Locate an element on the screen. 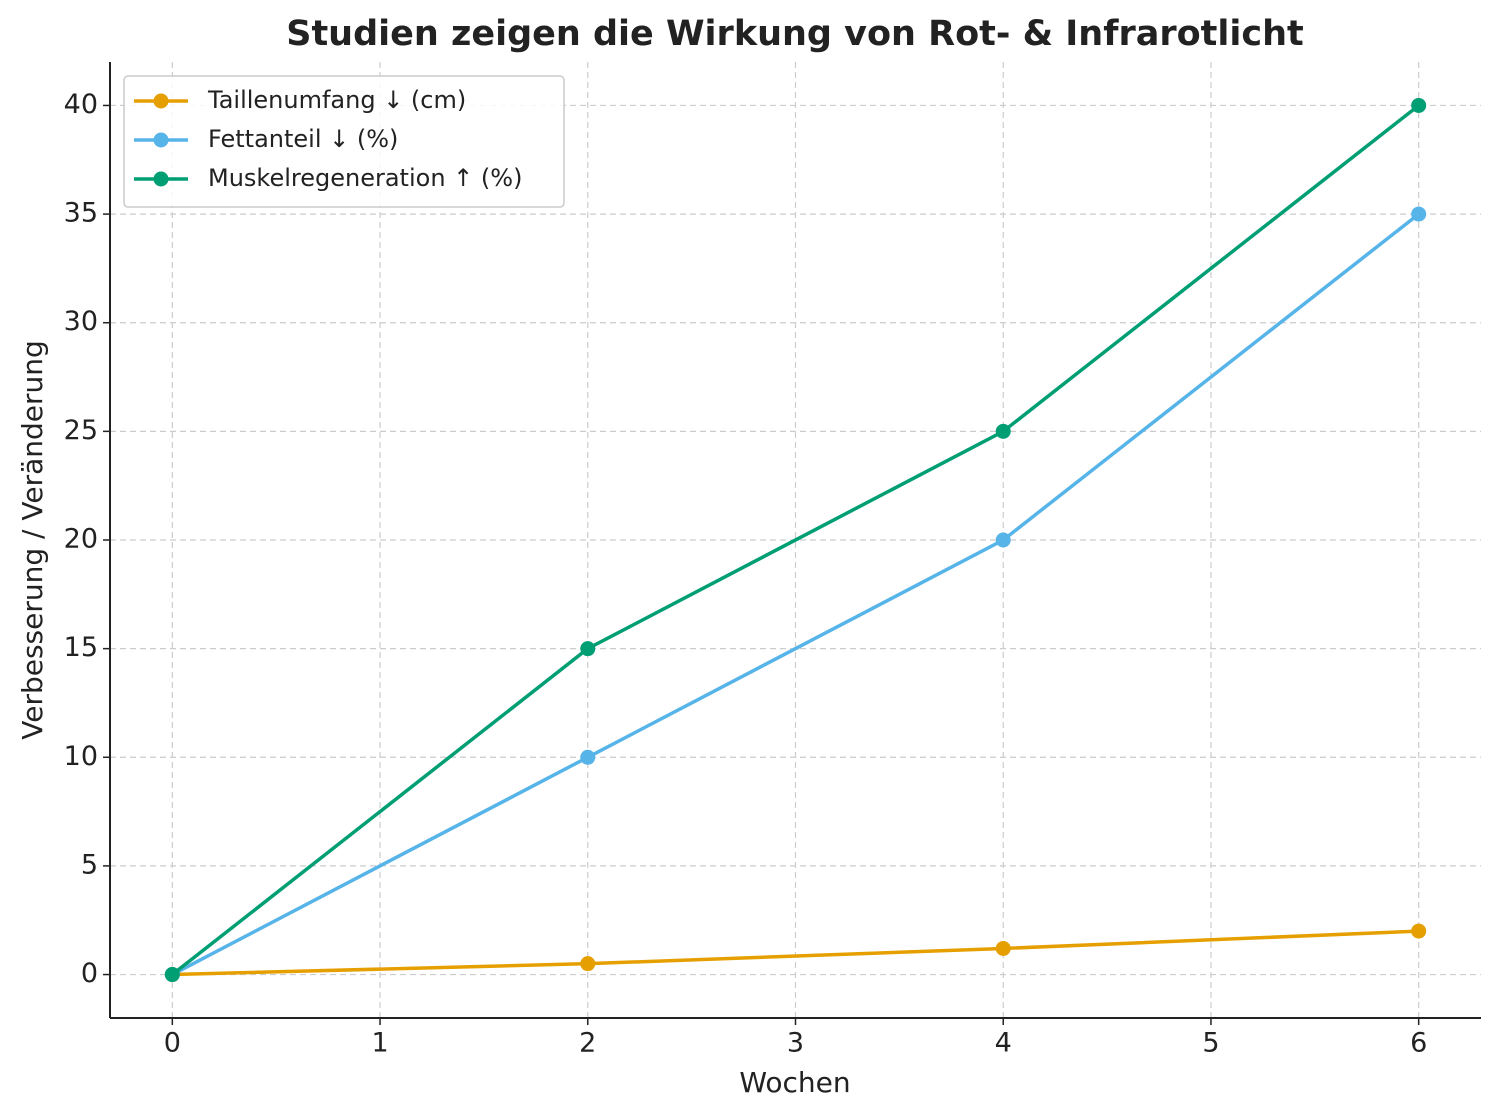 The image size is (1500, 1120). legend-label: Muskelregeneration ↑ (%) is located at coordinates (365, 178).